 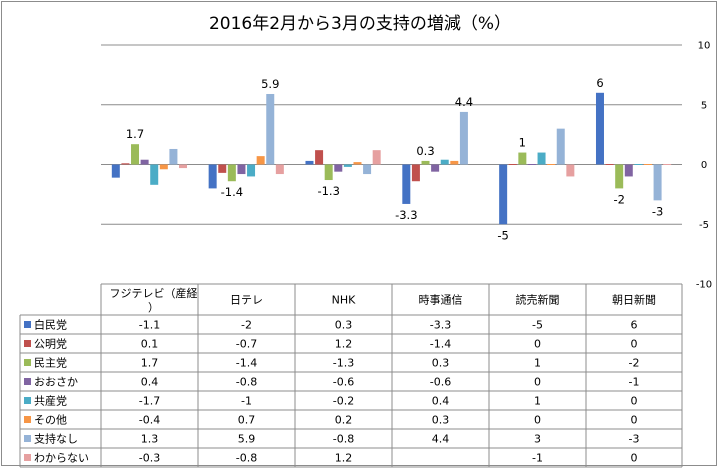 I want to click on table-cell: 3, so click(x=537, y=439).